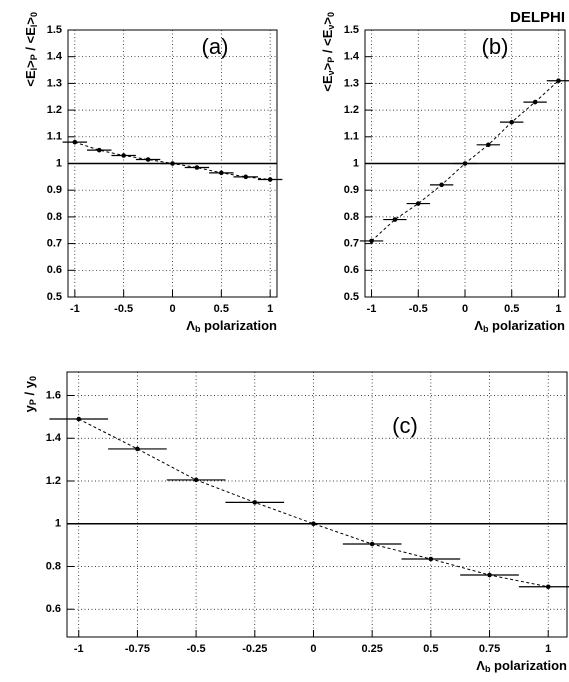 The width and height of the screenshot is (569, 682). Describe the element at coordinates (405, 425) in the screenshot. I see `panel-label: (c)` at that location.